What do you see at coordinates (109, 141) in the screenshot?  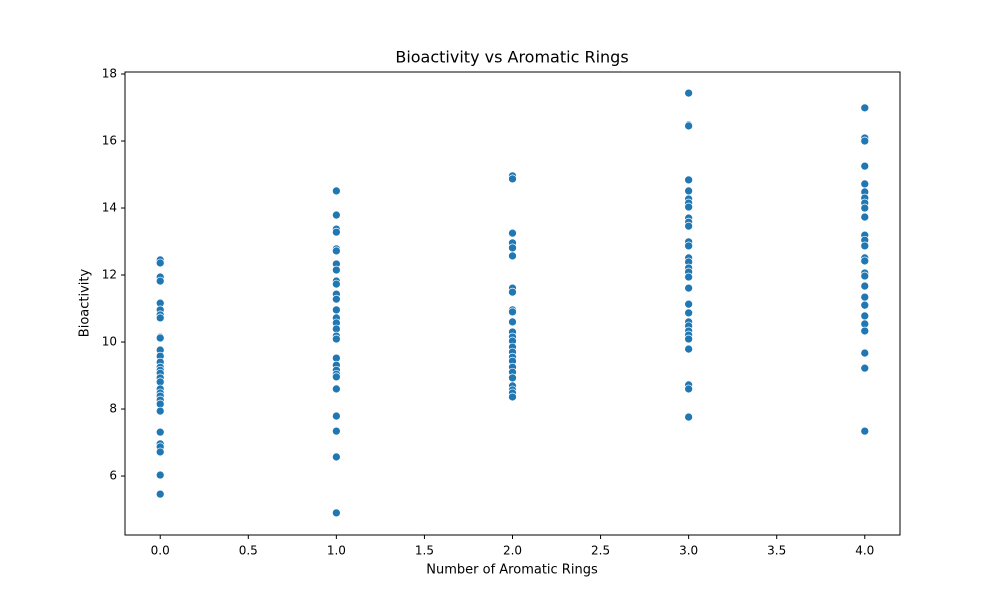 I see `y-tick-label: 16` at bounding box center [109, 141].